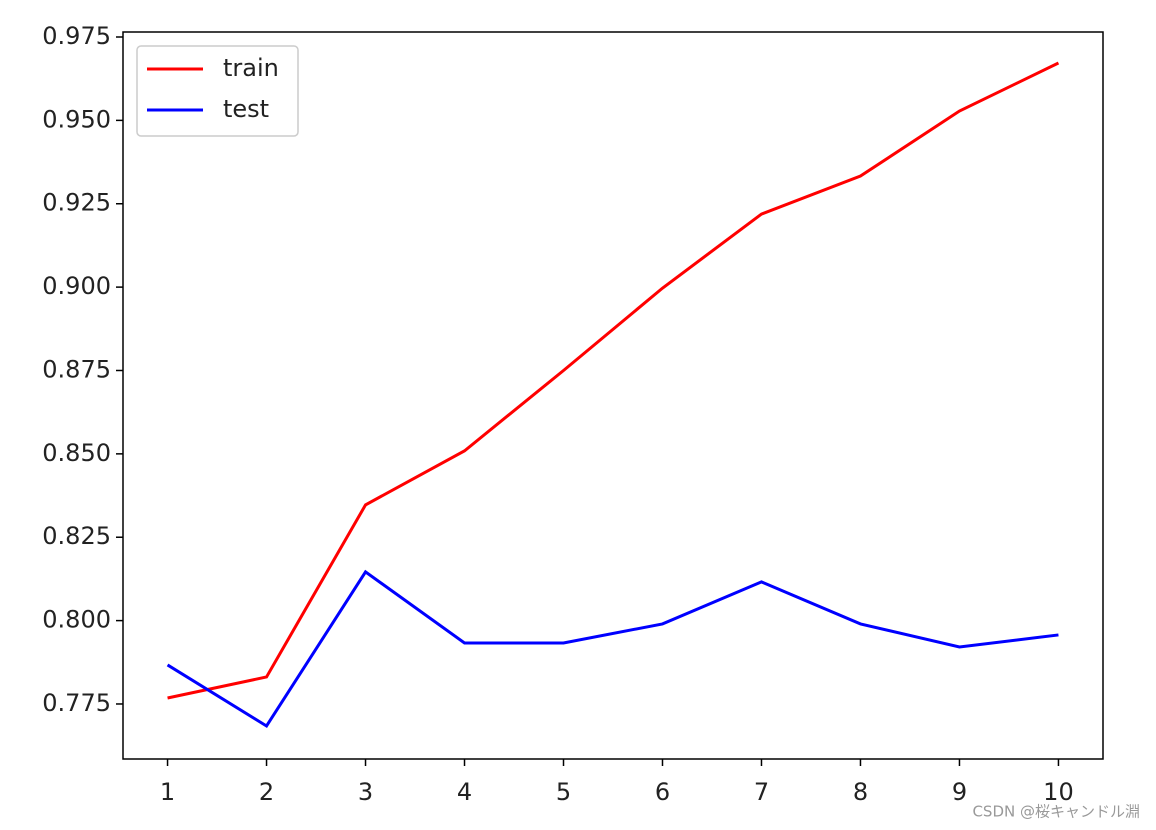  What do you see at coordinates (76, 369) in the screenshot?
I see `y-tick-label: 0.875` at bounding box center [76, 369].